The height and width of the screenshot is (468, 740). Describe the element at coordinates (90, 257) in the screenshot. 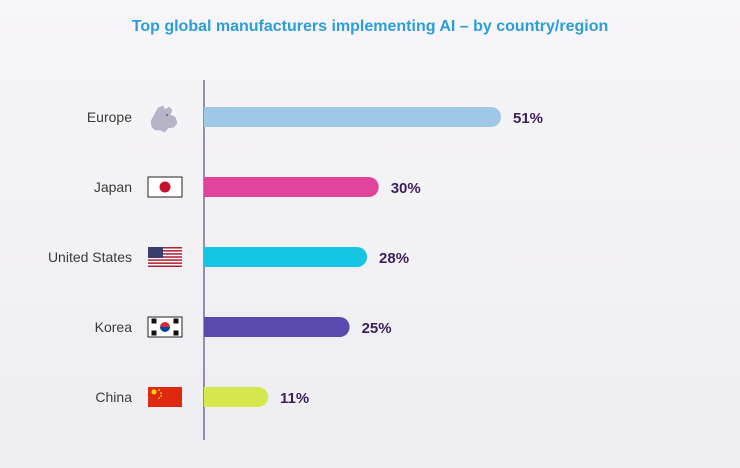

I see `category-label: United States` at that location.